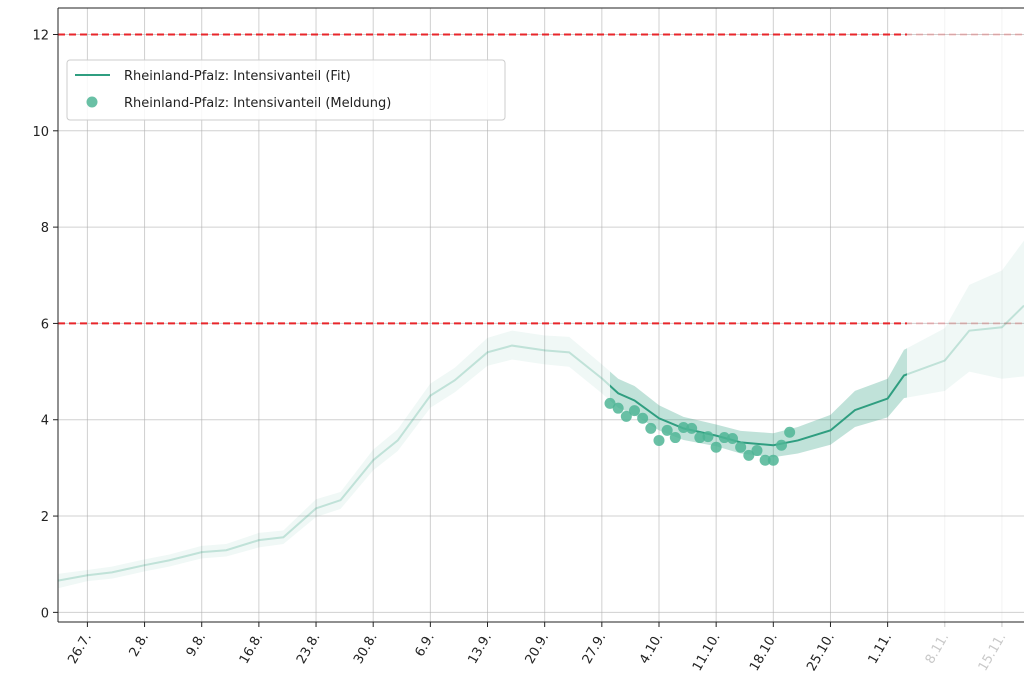 The width and height of the screenshot is (1024, 696). What do you see at coordinates (45, 517) in the screenshot?
I see `y-tick-label: 2` at bounding box center [45, 517].